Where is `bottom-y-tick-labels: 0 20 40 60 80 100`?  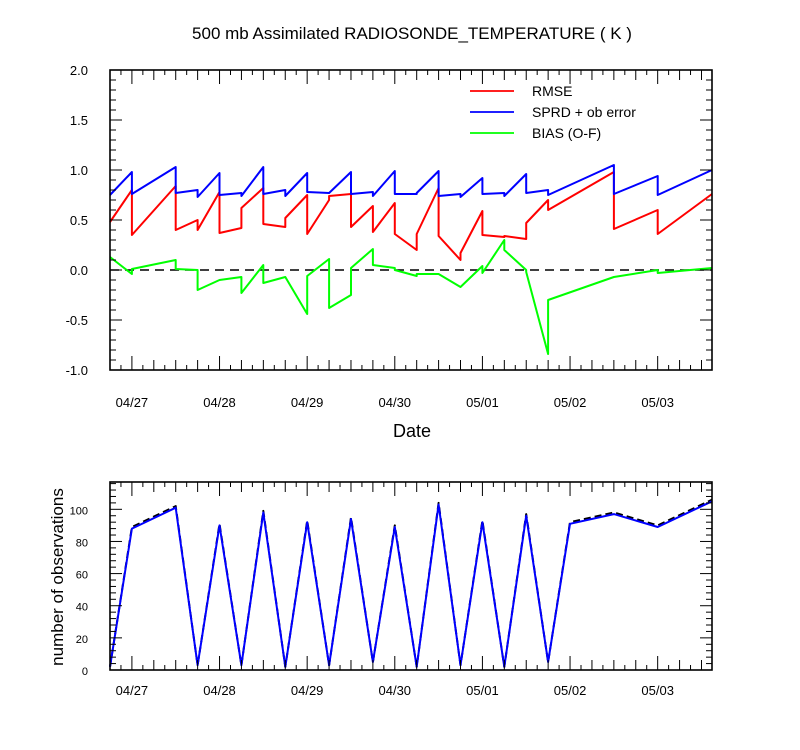 bottom-y-tick-labels: 0 20 40 60 80 100 is located at coordinates (79, 591).